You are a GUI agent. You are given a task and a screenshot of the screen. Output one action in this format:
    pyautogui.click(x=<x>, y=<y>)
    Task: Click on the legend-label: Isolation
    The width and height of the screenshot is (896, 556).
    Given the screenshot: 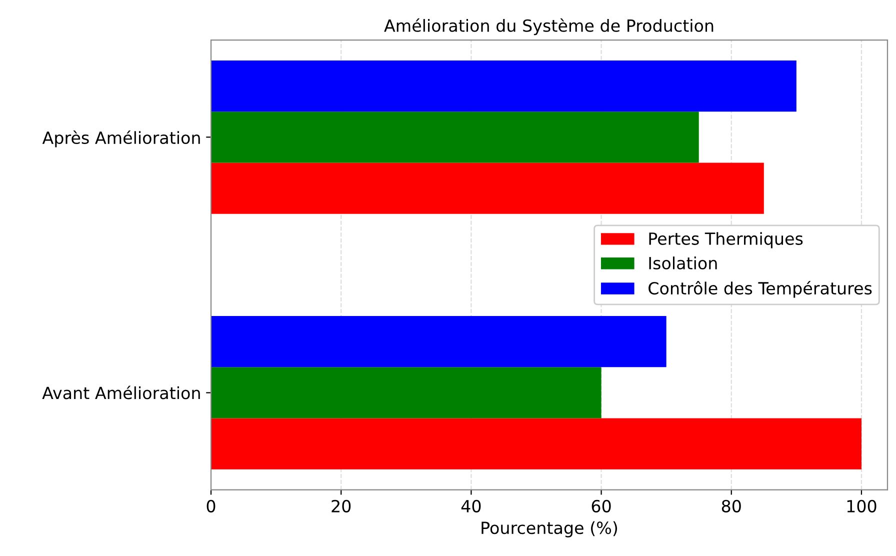 What is the action you would take?
    pyautogui.click(x=683, y=263)
    